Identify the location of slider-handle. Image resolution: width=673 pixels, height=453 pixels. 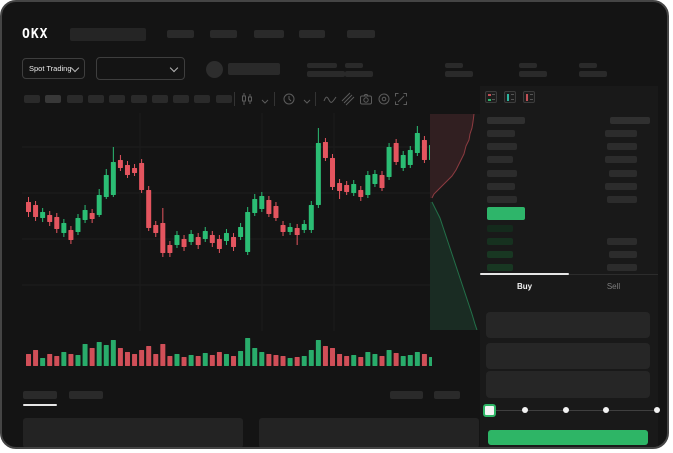
(489, 410).